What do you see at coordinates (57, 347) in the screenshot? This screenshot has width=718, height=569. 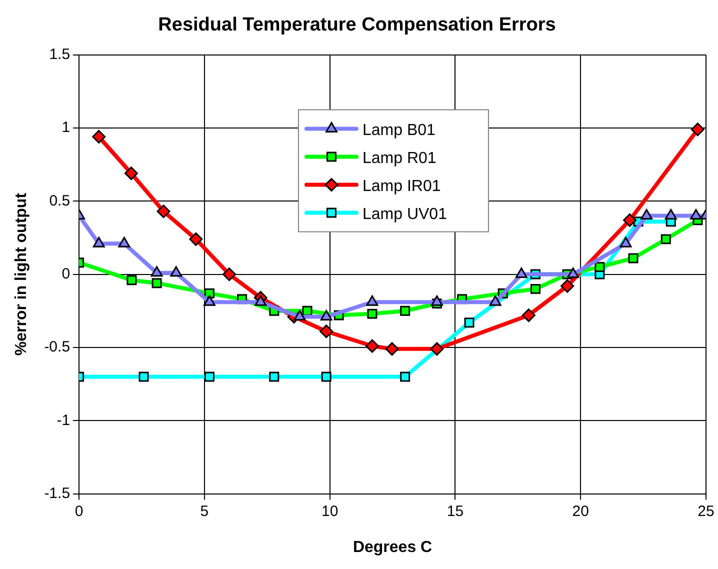 I see `y-tick-label: -0.5` at bounding box center [57, 347].